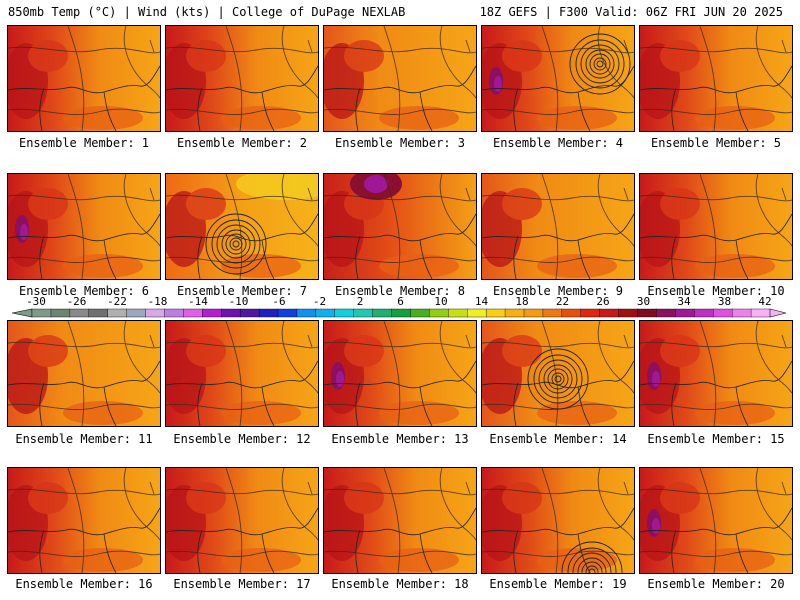 The width and height of the screenshot is (800, 600). I want to click on ensemble-member-label: Ensemble Member: 19, so click(558, 584).